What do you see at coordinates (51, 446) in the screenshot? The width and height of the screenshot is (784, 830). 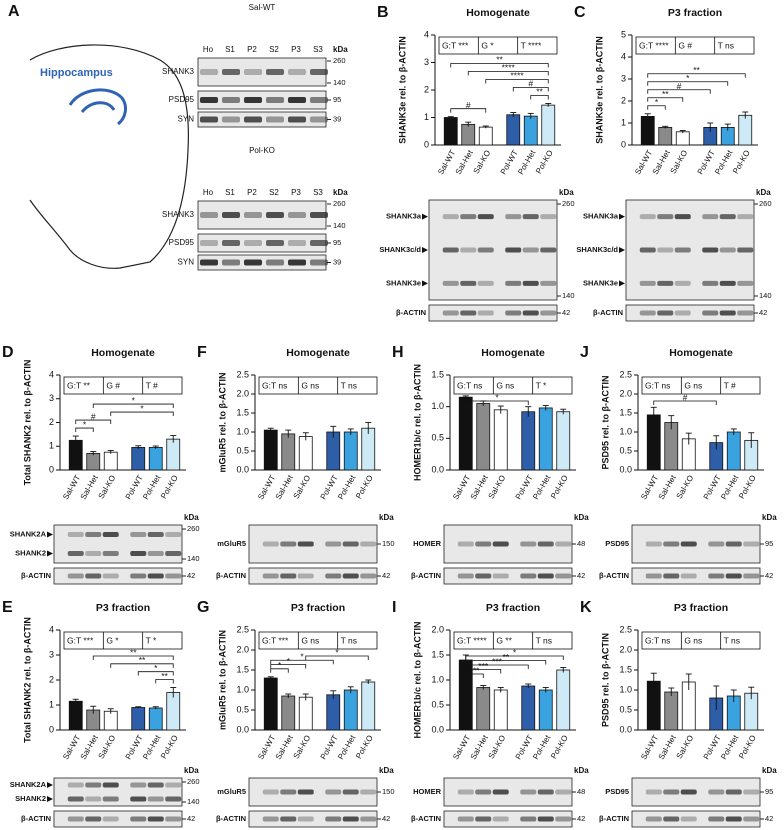 I see `y-tick-label: 1` at bounding box center [51, 446].